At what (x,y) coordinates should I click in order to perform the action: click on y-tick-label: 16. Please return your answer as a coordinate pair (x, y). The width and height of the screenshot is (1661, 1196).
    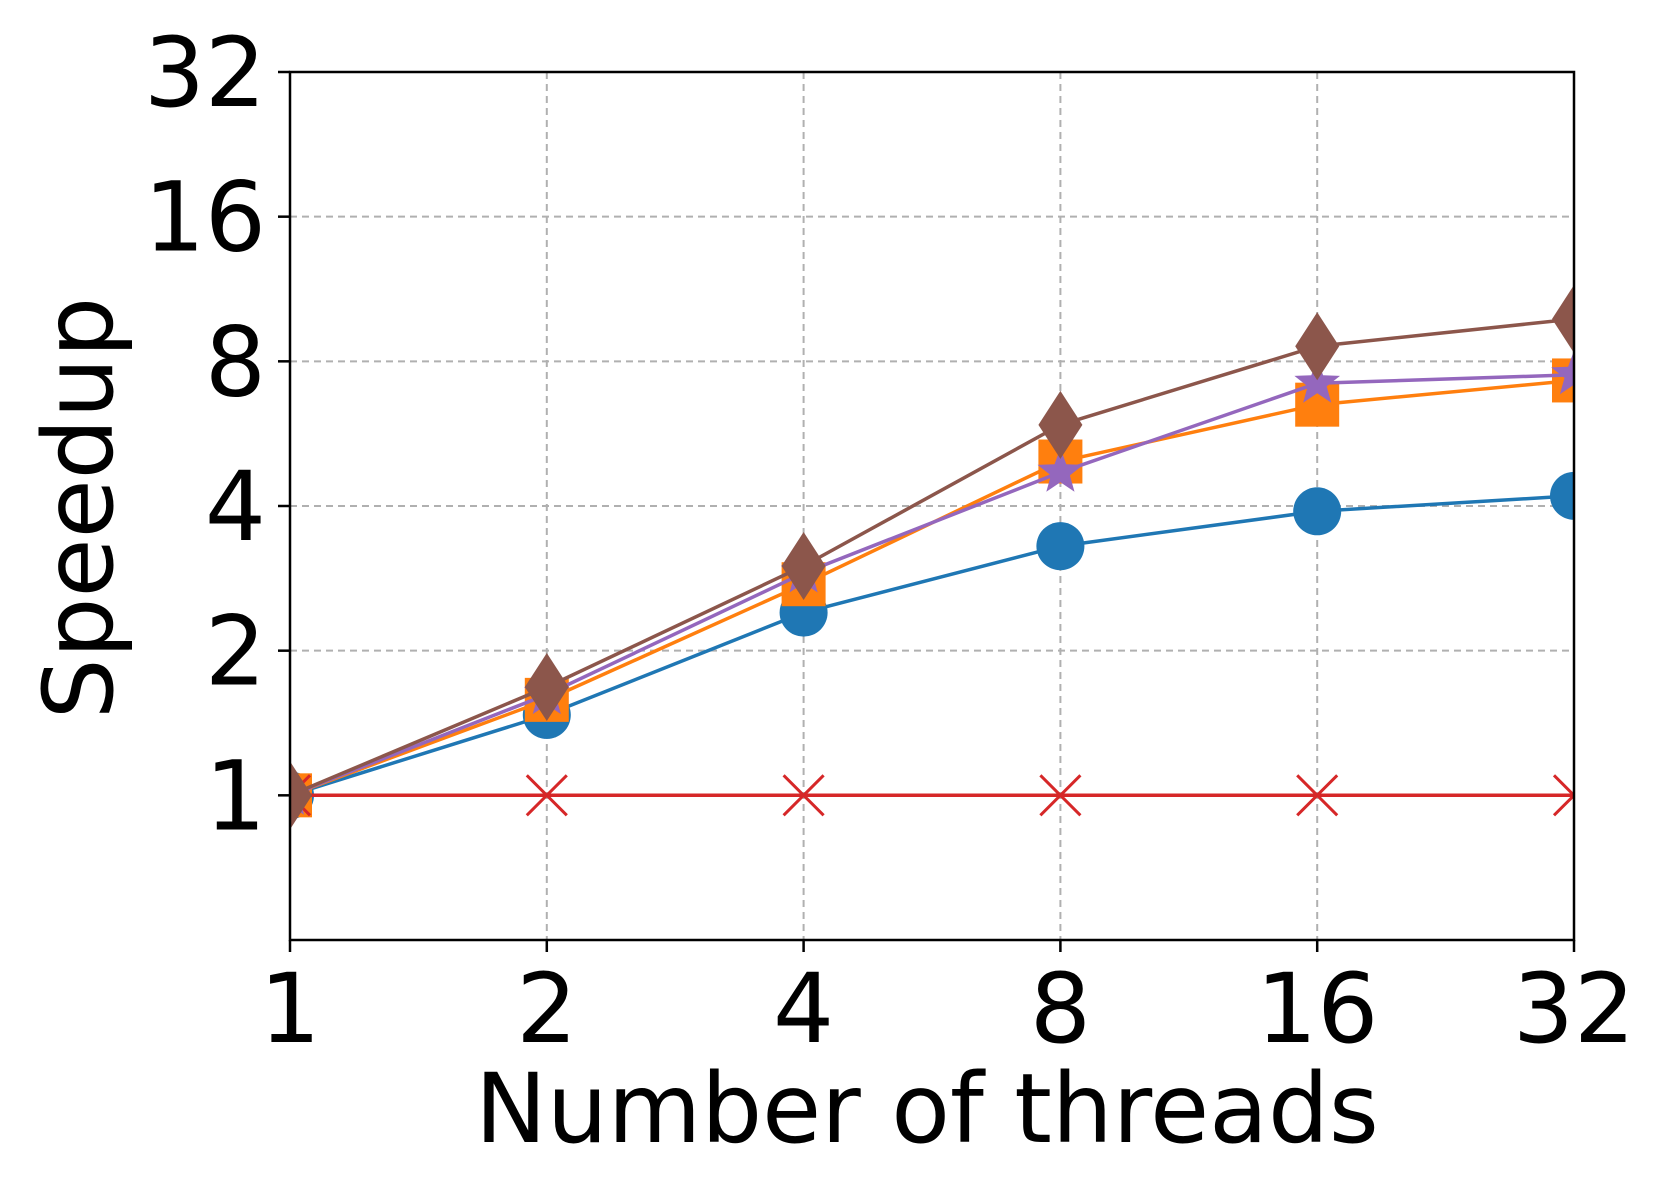
    Looking at the image, I should click on (205, 218).